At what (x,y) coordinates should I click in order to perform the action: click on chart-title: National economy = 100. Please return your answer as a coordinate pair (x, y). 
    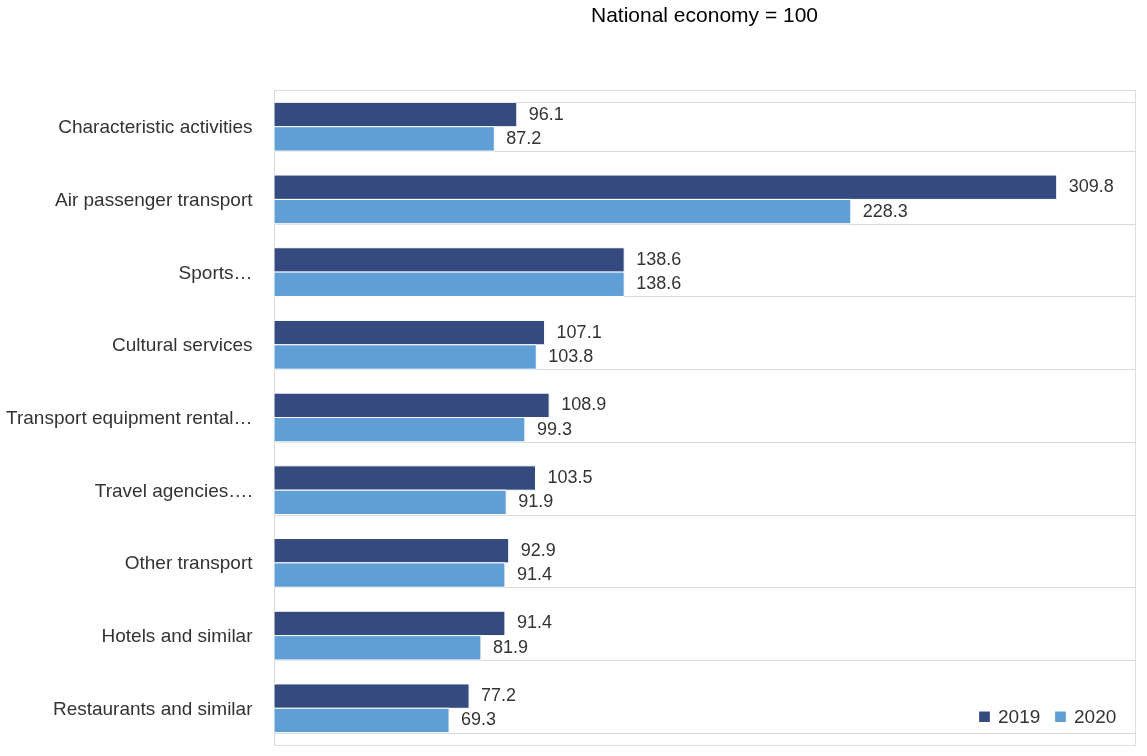
    Looking at the image, I should click on (704, 14).